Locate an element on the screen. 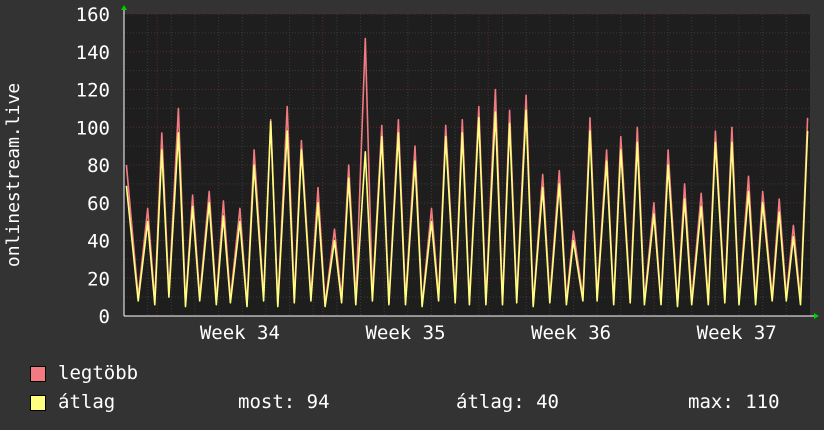 This screenshot has height=430, width=824. legend-swatch-max is located at coordinates (38, 374).